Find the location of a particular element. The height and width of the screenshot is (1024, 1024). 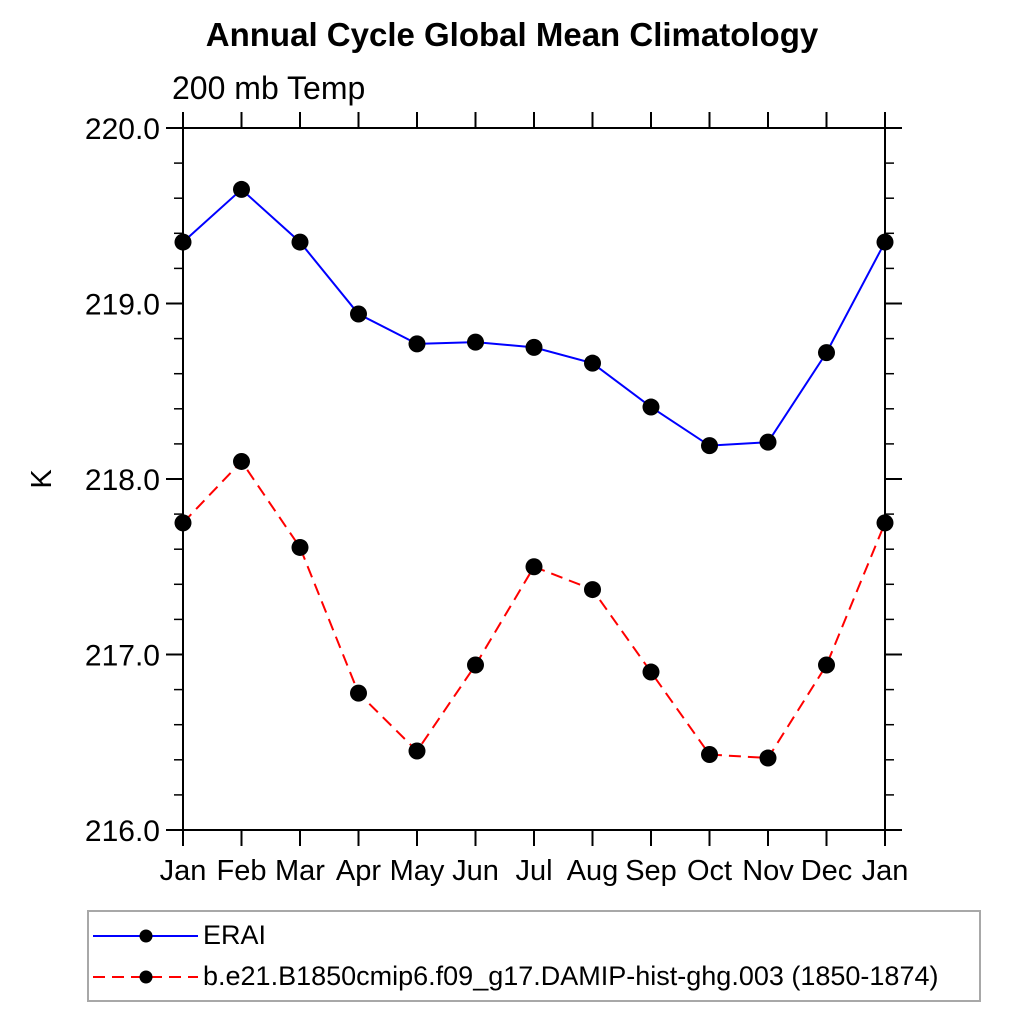

legend-sample-model is located at coordinates (145, 976).